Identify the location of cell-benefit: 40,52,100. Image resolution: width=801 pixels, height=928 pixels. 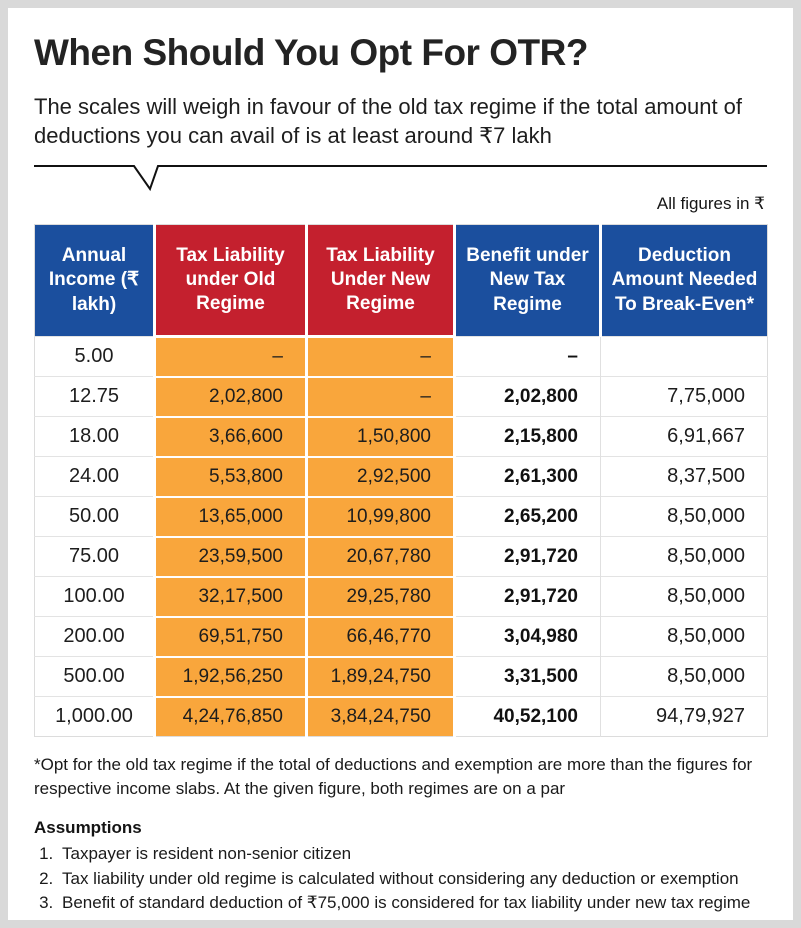
(527, 716).